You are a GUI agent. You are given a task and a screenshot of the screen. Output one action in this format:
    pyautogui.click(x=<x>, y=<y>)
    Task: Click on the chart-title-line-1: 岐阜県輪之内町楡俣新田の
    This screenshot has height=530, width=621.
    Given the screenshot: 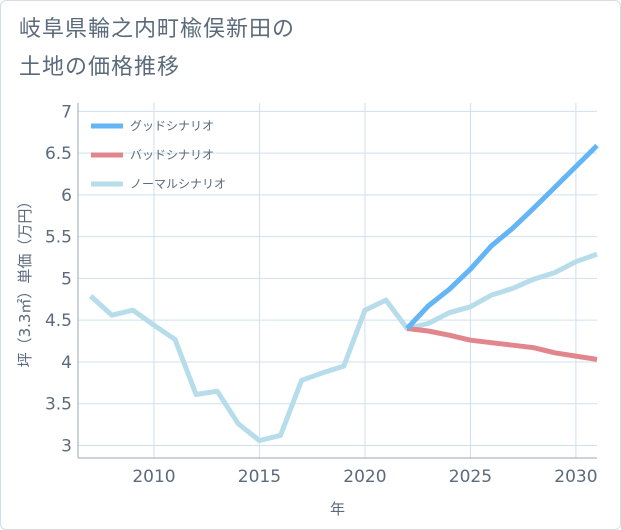 What is the action you would take?
    pyautogui.click(x=157, y=29)
    